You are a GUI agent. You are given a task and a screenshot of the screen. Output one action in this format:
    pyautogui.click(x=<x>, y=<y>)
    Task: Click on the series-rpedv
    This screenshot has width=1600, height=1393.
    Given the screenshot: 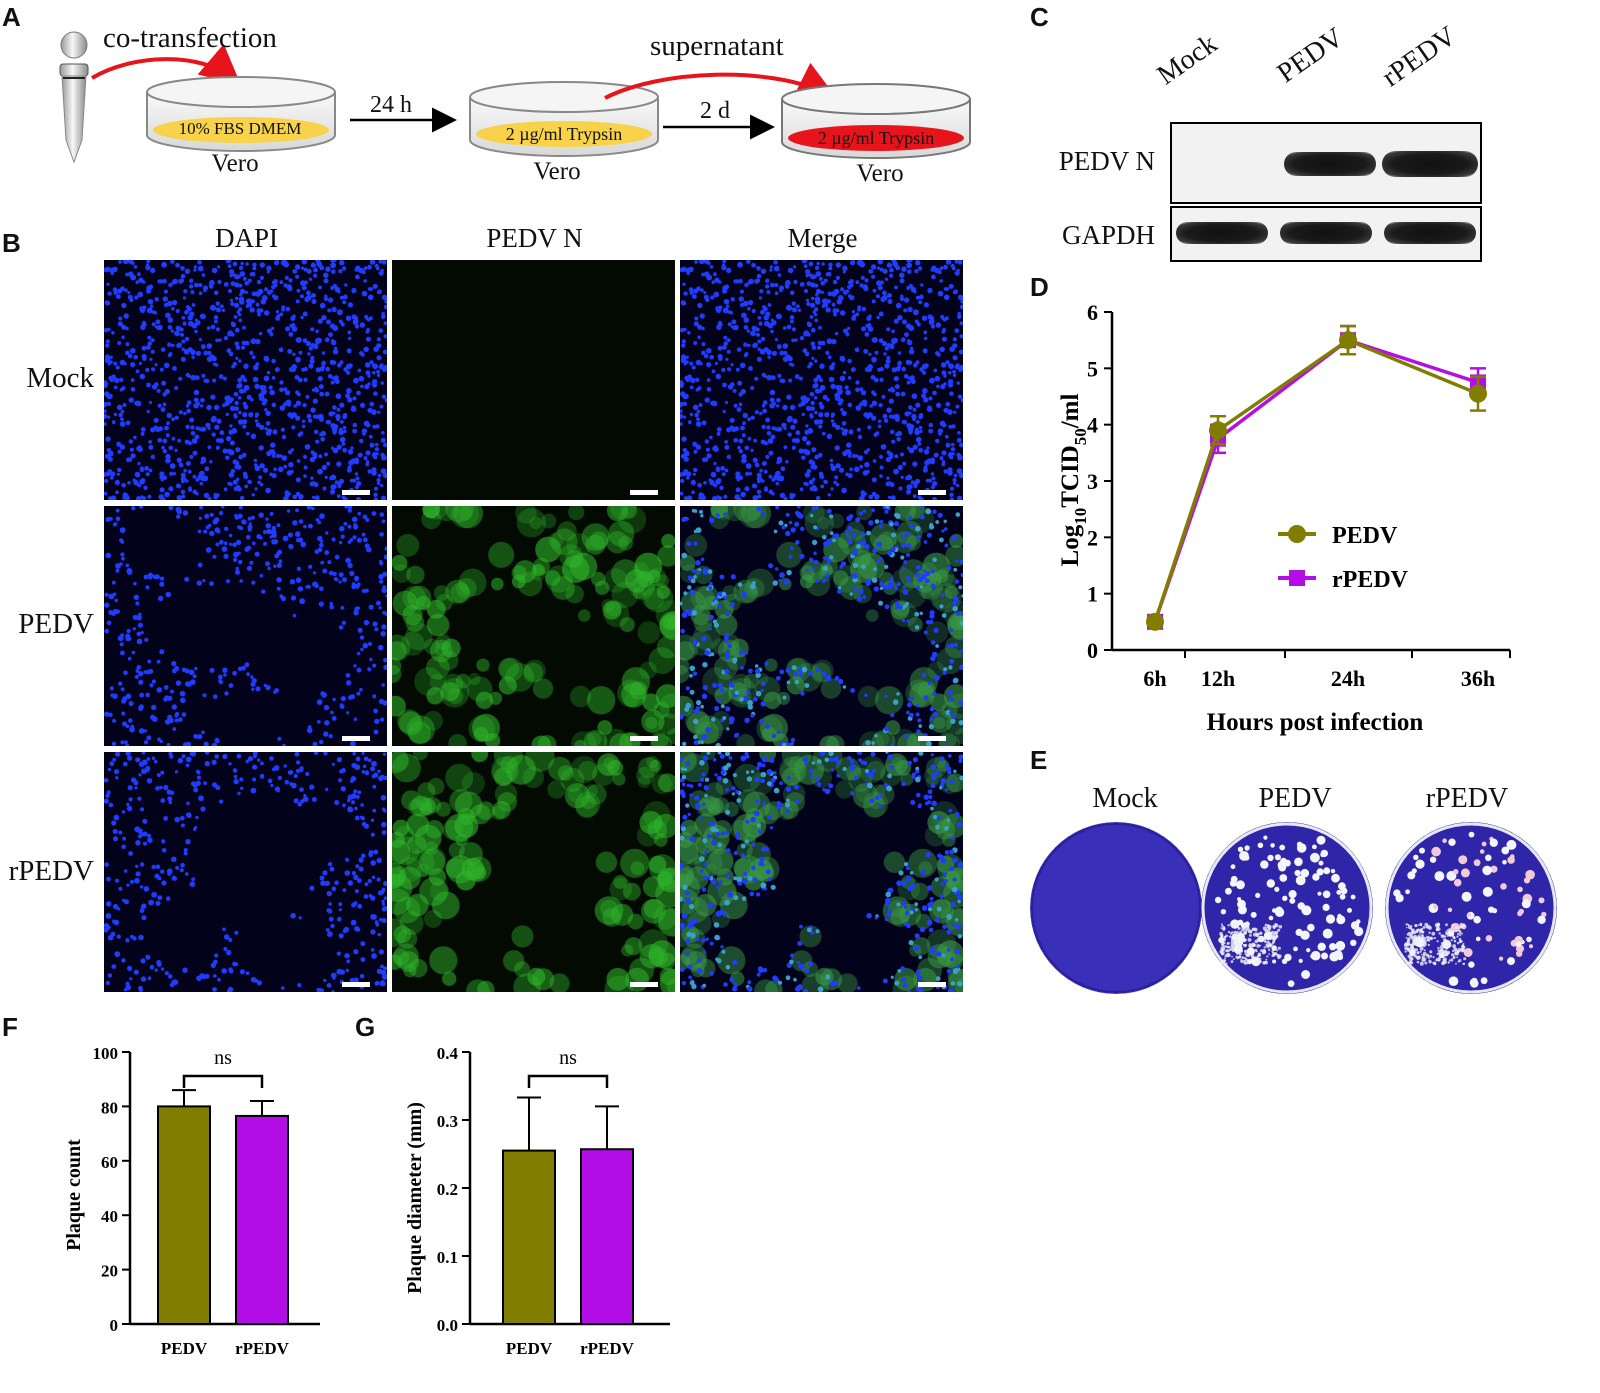 What is the action you would take?
    pyautogui.click(x=1316, y=477)
    